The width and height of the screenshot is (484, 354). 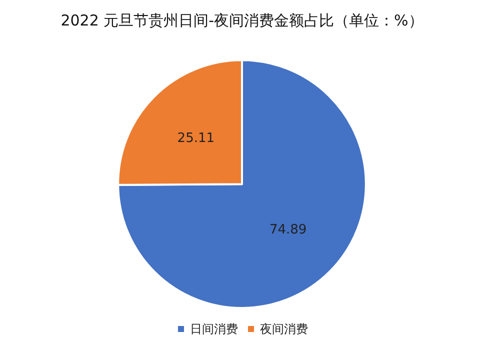 I want to click on chart-title: 2022 元旦节贵州日间-夜间消费金额占比（单位：%）, so click(x=242, y=21).